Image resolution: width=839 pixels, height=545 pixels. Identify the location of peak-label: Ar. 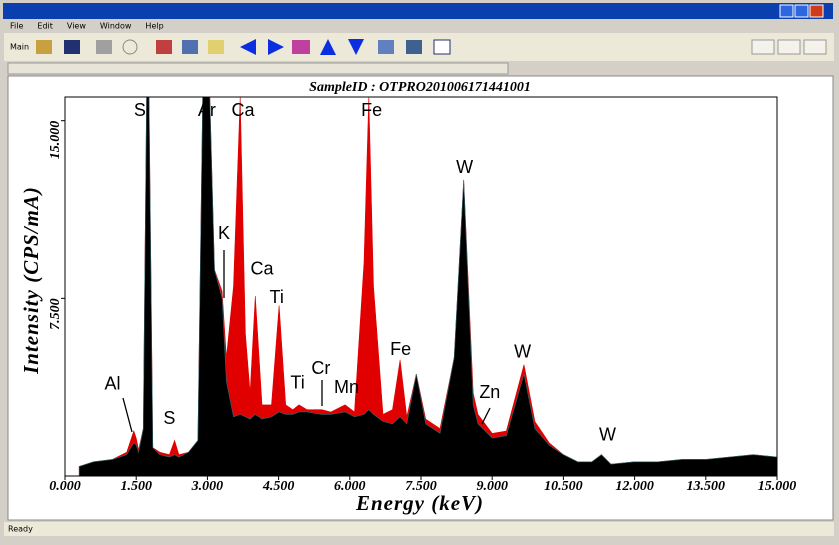
(207, 110).